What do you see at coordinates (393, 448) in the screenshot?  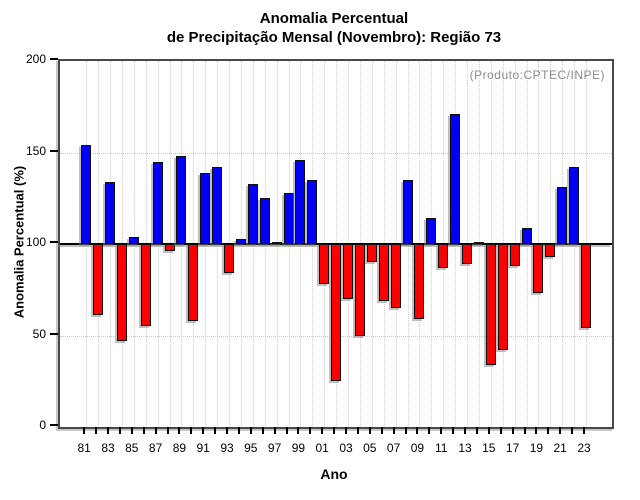 I see `x-tick-label: 07` at bounding box center [393, 448].